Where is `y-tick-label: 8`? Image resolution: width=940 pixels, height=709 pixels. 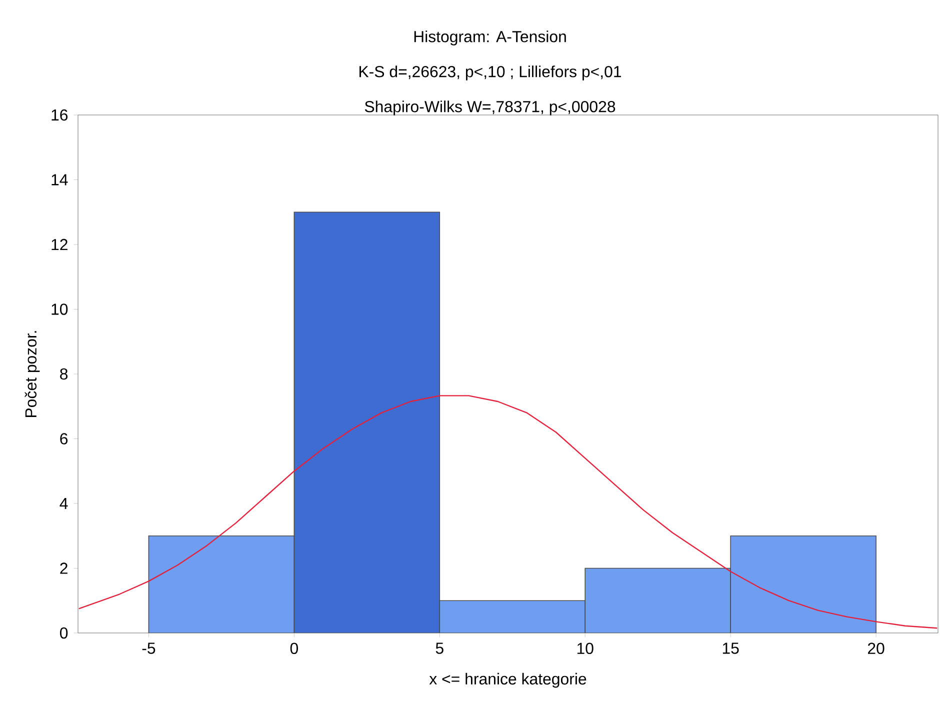 y-tick-label: 8 is located at coordinates (64, 374).